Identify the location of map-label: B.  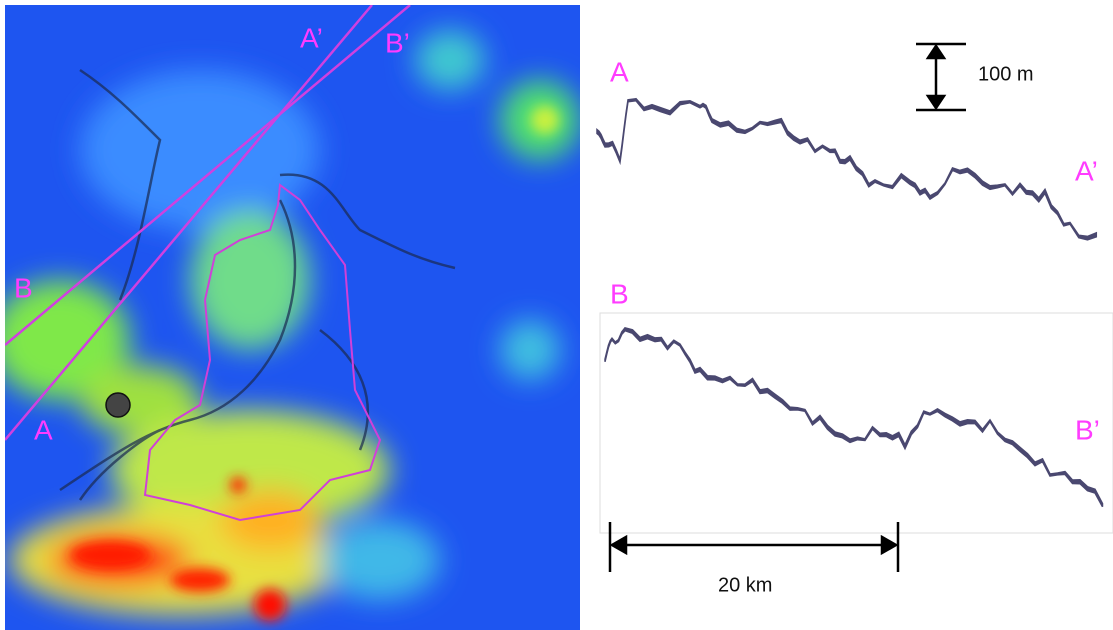
(23, 287).